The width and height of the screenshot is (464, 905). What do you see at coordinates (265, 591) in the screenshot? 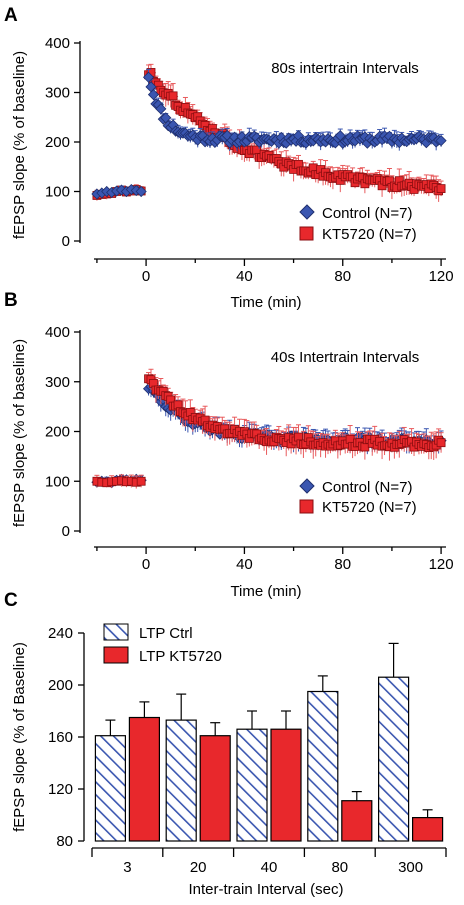
I see `panel-b-x-axis-label: Time (min)` at bounding box center [265, 591].